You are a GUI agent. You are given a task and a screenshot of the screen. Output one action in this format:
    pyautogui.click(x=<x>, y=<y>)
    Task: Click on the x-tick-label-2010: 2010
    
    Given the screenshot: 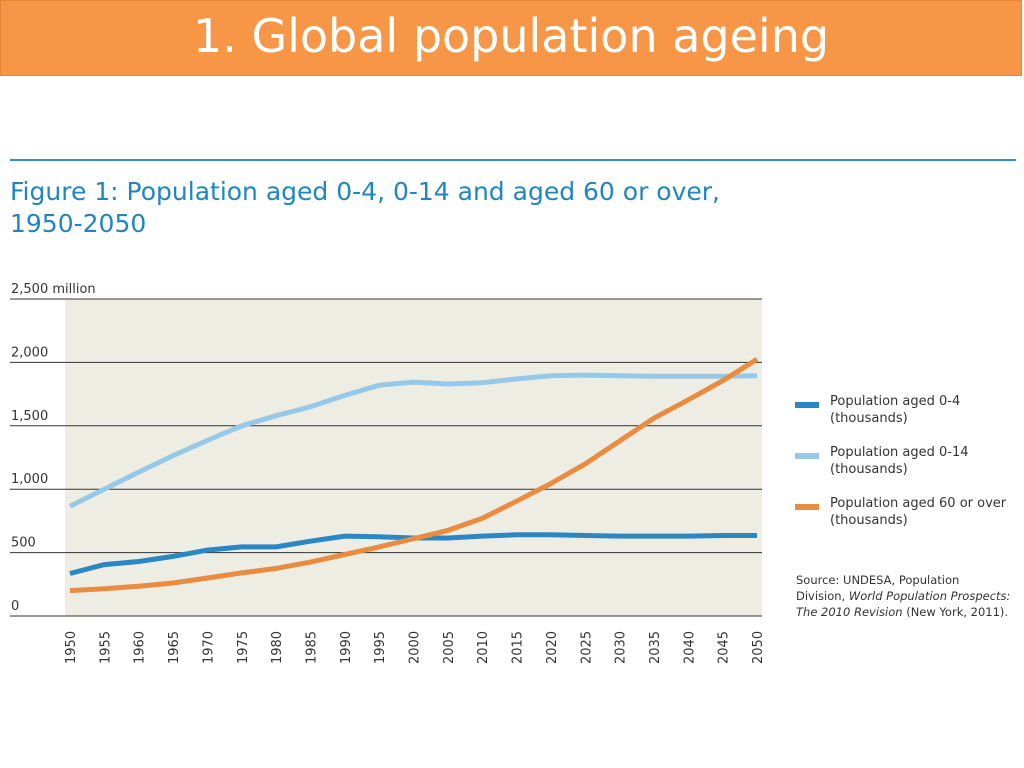 What is the action you would take?
    pyautogui.click(x=483, y=647)
    